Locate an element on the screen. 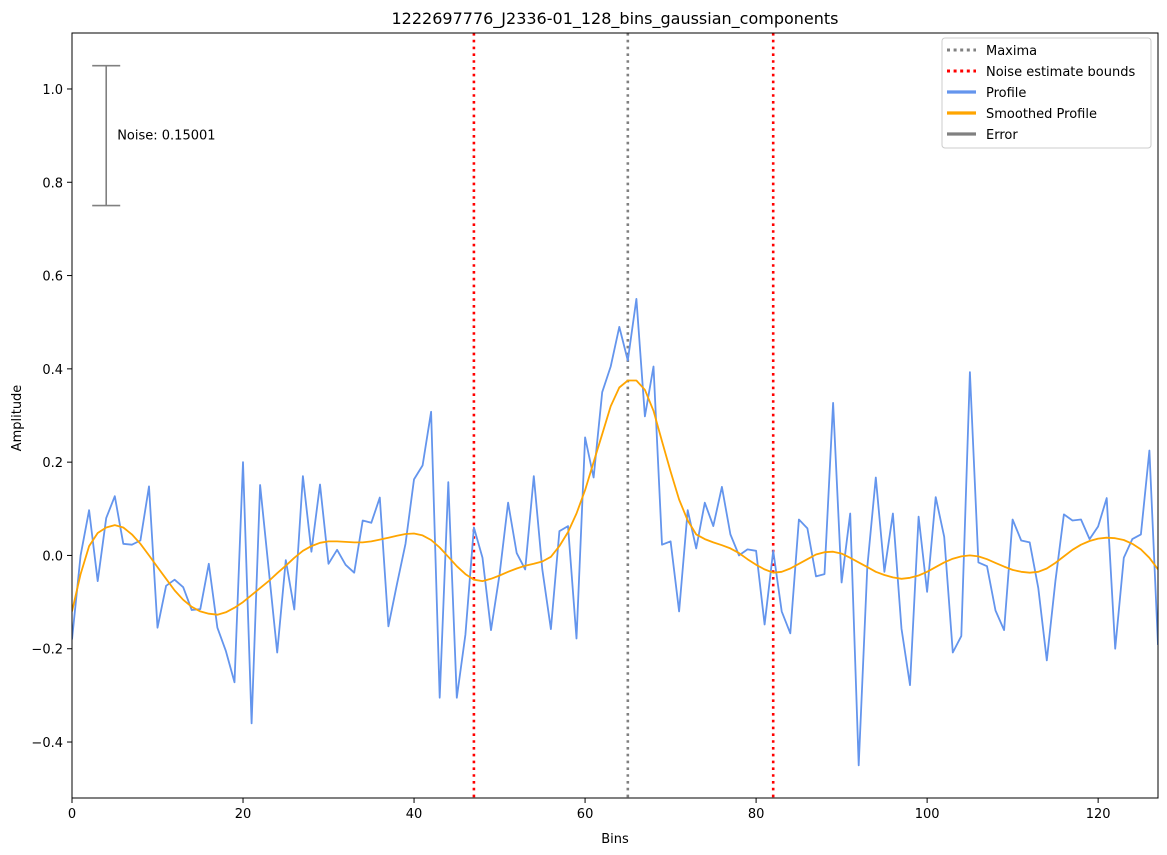 The height and width of the screenshot is (855, 1167). y-tick-label: 1.0 is located at coordinates (52, 90).